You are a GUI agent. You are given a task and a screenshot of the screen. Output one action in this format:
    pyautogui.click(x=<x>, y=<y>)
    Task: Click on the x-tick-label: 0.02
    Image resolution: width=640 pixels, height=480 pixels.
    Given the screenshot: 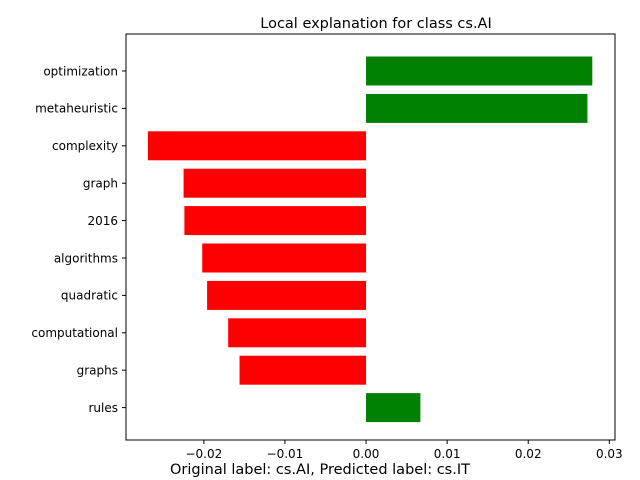 What is the action you would take?
    pyautogui.click(x=528, y=454)
    